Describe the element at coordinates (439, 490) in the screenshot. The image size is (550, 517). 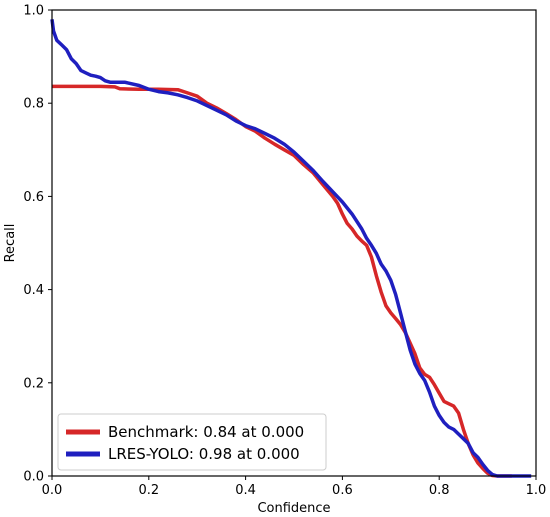
I see `x-tick-label: 0.8` at that location.